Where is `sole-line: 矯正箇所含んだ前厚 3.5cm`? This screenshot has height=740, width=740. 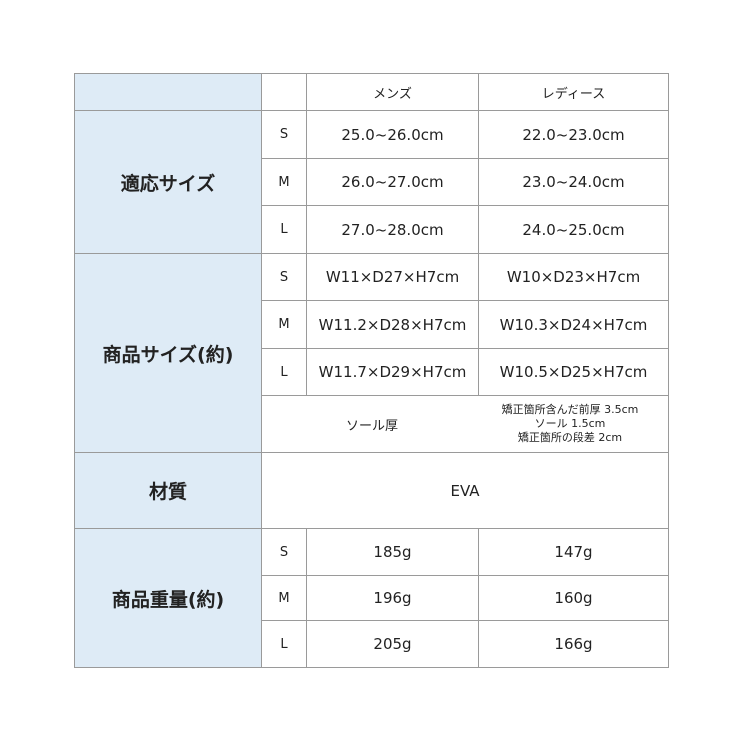 sole-line: 矯正箇所含んだ前厚 3.5cm is located at coordinates (570, 409).